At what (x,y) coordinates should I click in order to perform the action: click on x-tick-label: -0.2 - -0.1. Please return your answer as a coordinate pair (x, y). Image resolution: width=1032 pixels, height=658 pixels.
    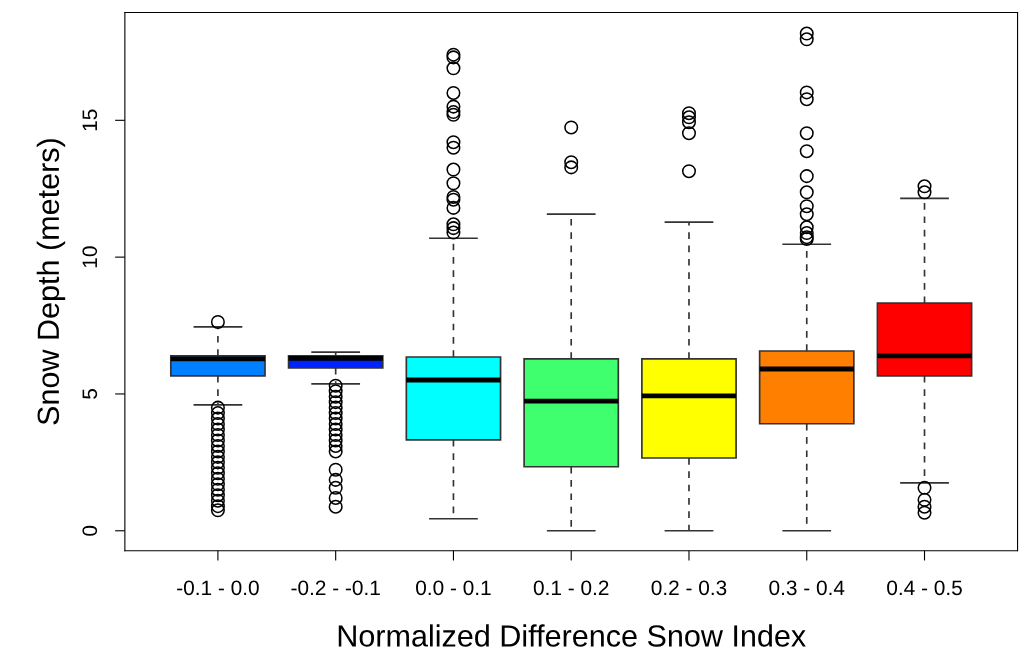
    Looking at the image, I should click on (335, 588).